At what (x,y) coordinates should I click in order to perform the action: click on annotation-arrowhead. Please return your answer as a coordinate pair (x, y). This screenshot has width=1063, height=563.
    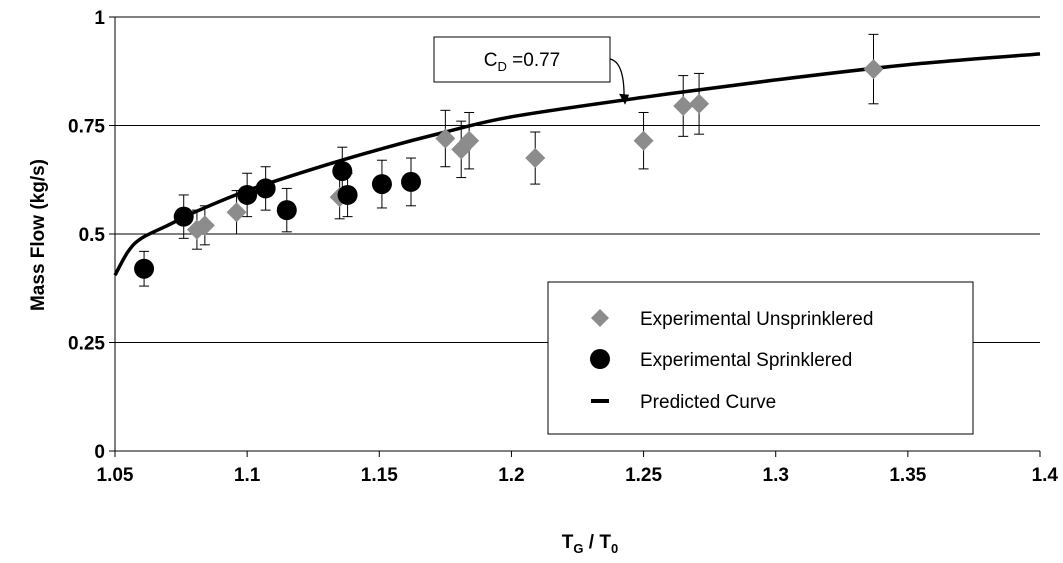
    Looking at the image, I should click on (624, 99).